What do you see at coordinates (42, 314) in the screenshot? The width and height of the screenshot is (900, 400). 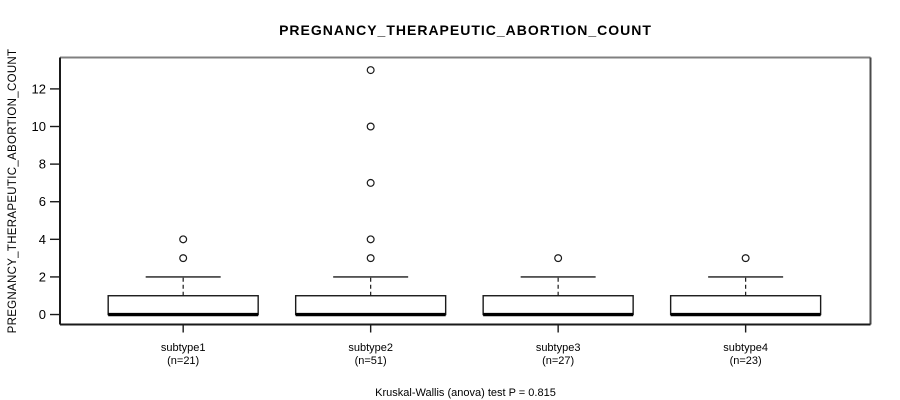 I see `y-tick-label: 0` at bounding box center [42, 314].